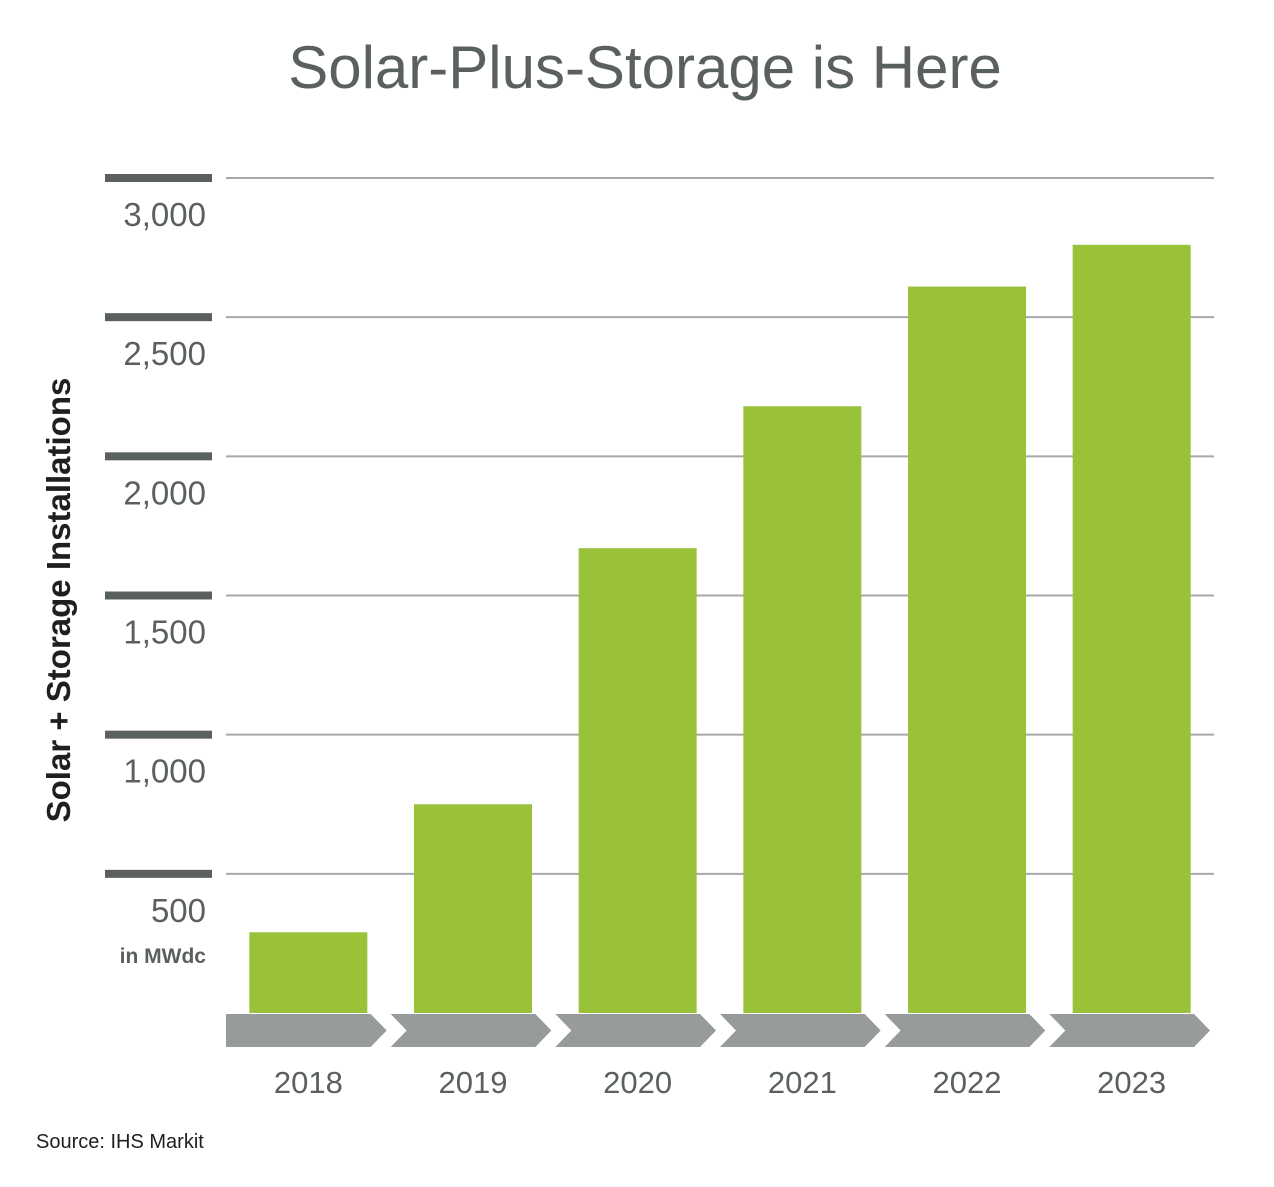 Image resolution: width=1274 pixels, height=1187 pixels. What do you see at coordinates (720, 1082) in the screenshot?
I see `x-axis-labels: 2018 2019 2020 2021 2022 2023` at bounding box center [720, 1082].